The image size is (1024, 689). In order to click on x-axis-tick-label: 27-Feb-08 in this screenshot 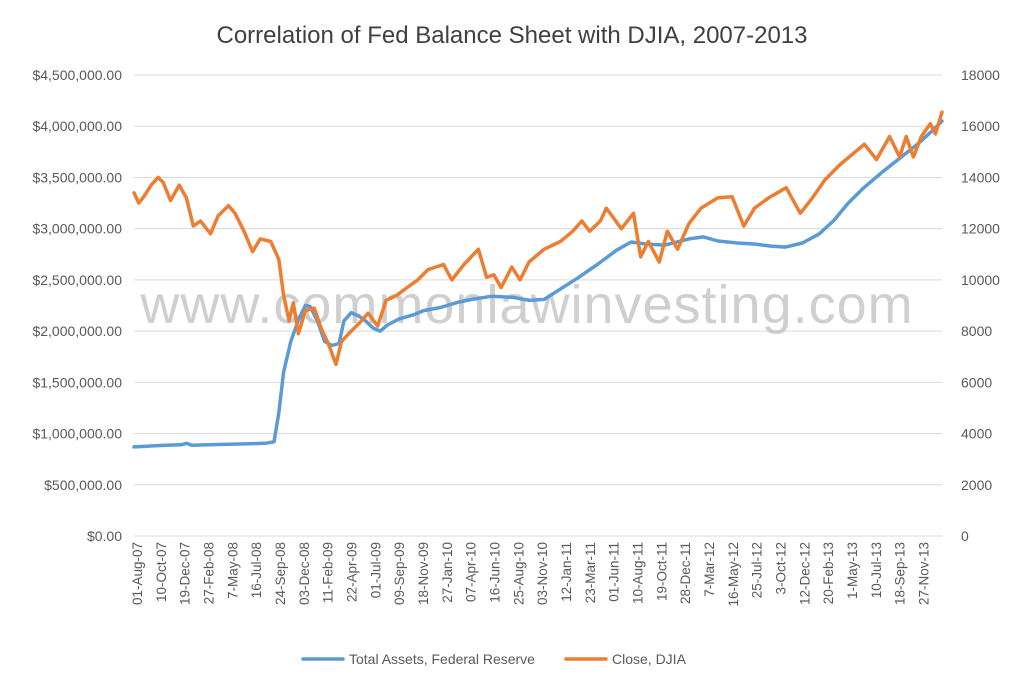, I will do `click(209, 573)`.